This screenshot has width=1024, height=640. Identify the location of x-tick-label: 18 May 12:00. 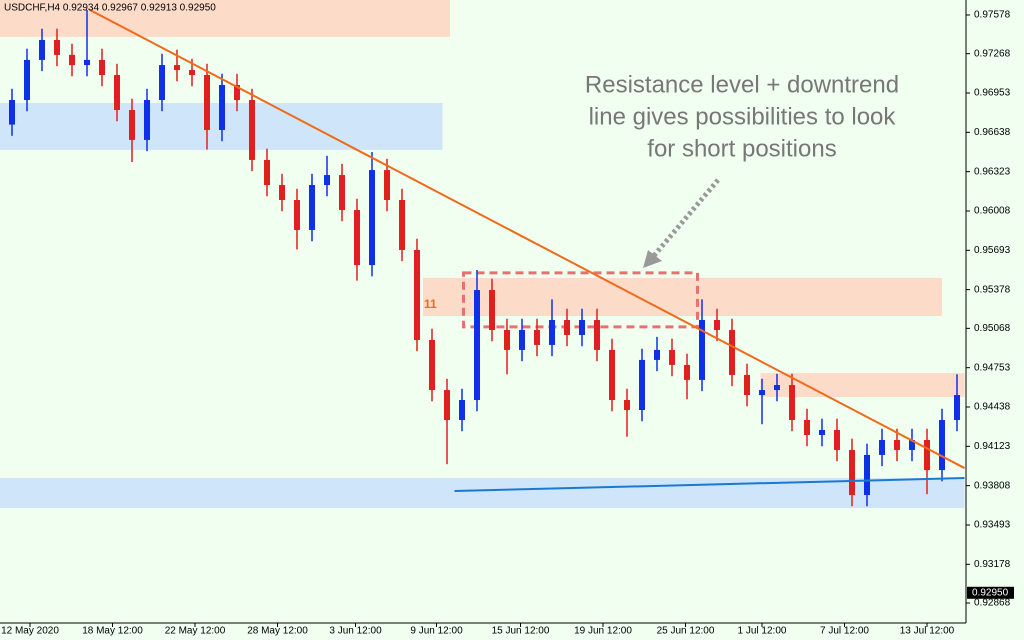
(112, 631).